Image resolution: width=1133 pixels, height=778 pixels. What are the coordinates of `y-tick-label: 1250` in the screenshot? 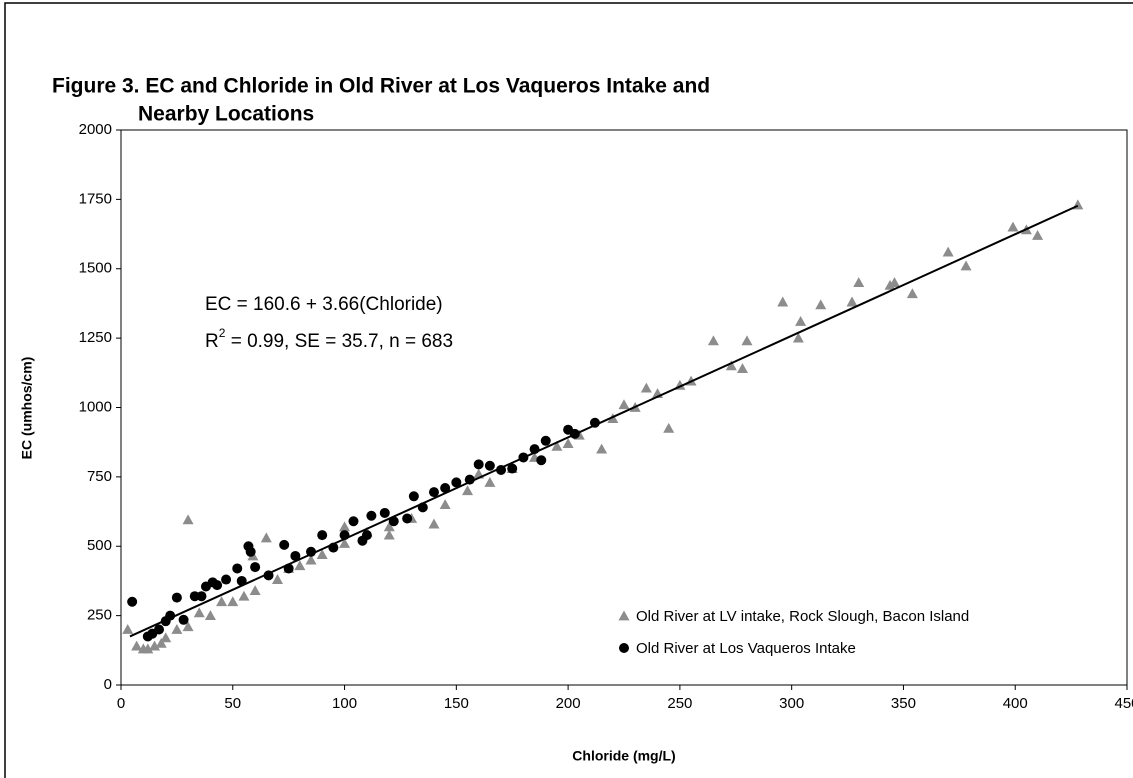 It's located at (95, 337).